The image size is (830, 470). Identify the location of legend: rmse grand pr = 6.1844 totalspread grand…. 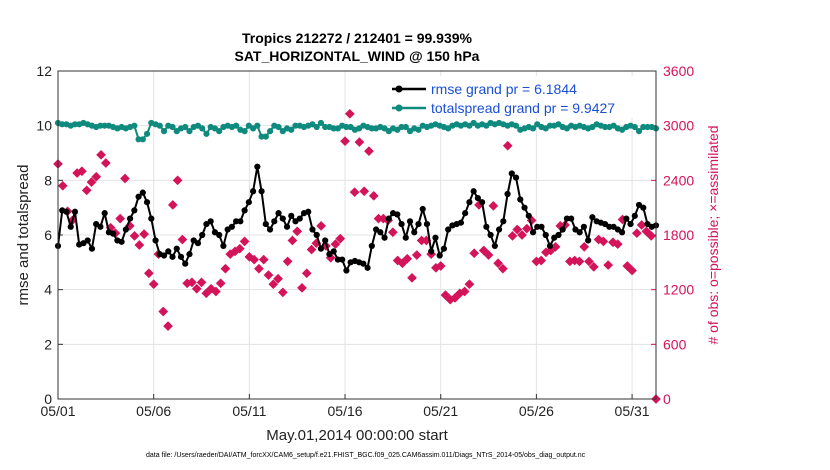
(516, 97).